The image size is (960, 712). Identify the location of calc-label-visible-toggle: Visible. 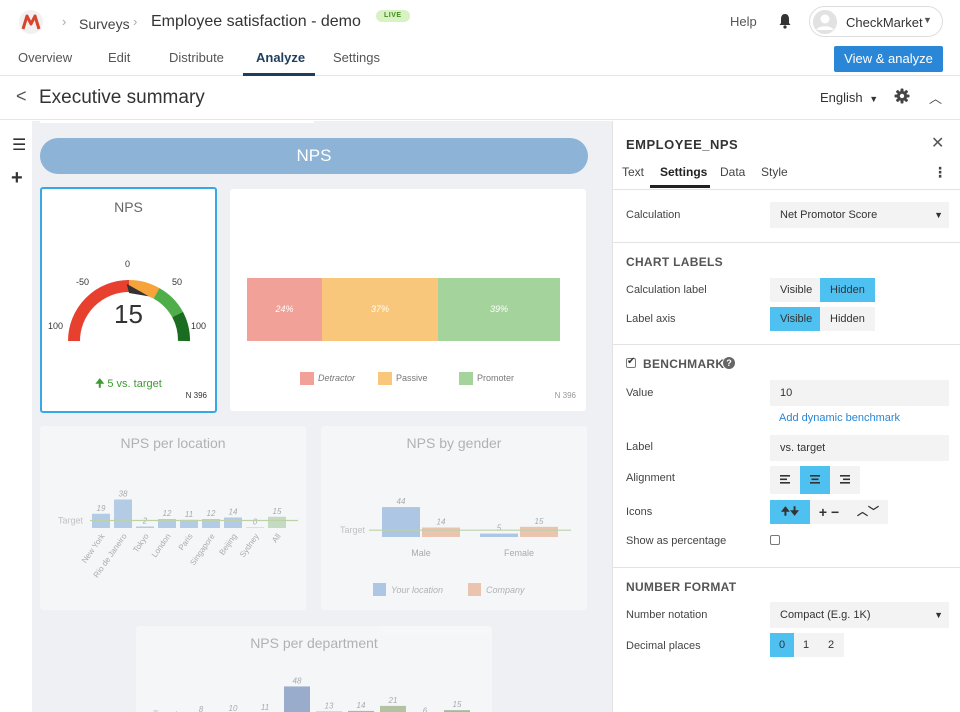
(796, 290).